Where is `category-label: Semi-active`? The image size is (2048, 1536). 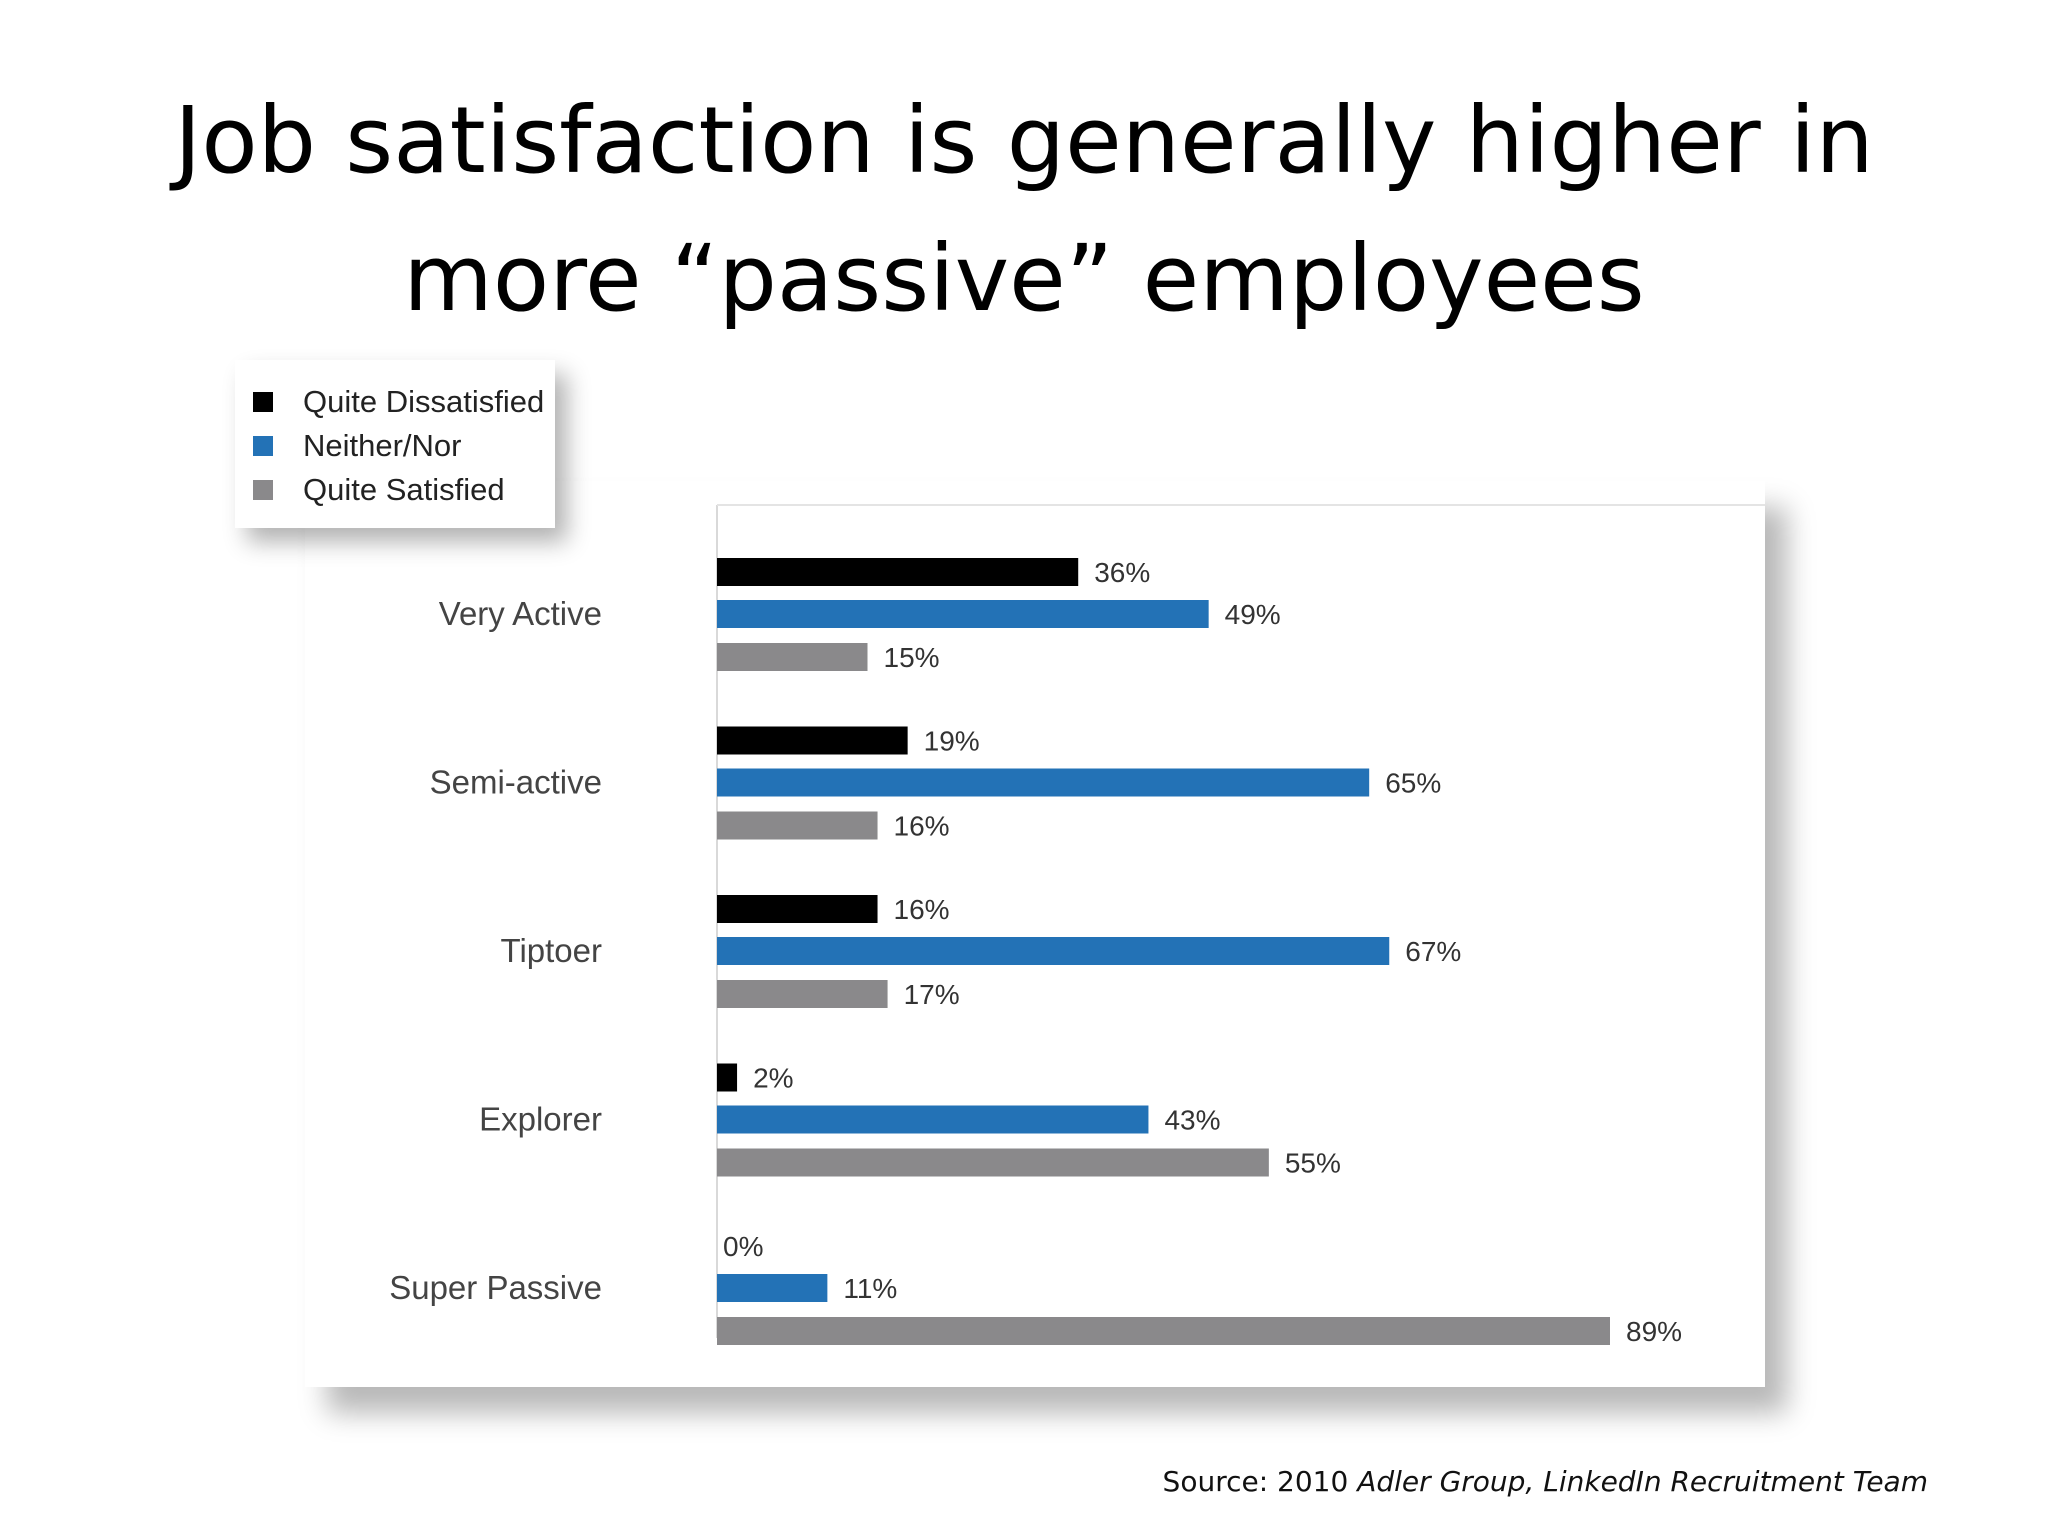
category-label: Semi-active is located at coordinates (516, 782).